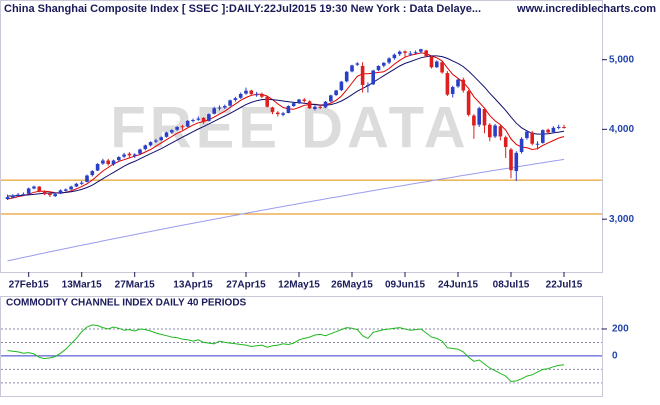 The image size is (660, 405). Describe the element at coordinates (405, 285) in the screenshot. I see `x-tick-label: 09Jun15` at that location.